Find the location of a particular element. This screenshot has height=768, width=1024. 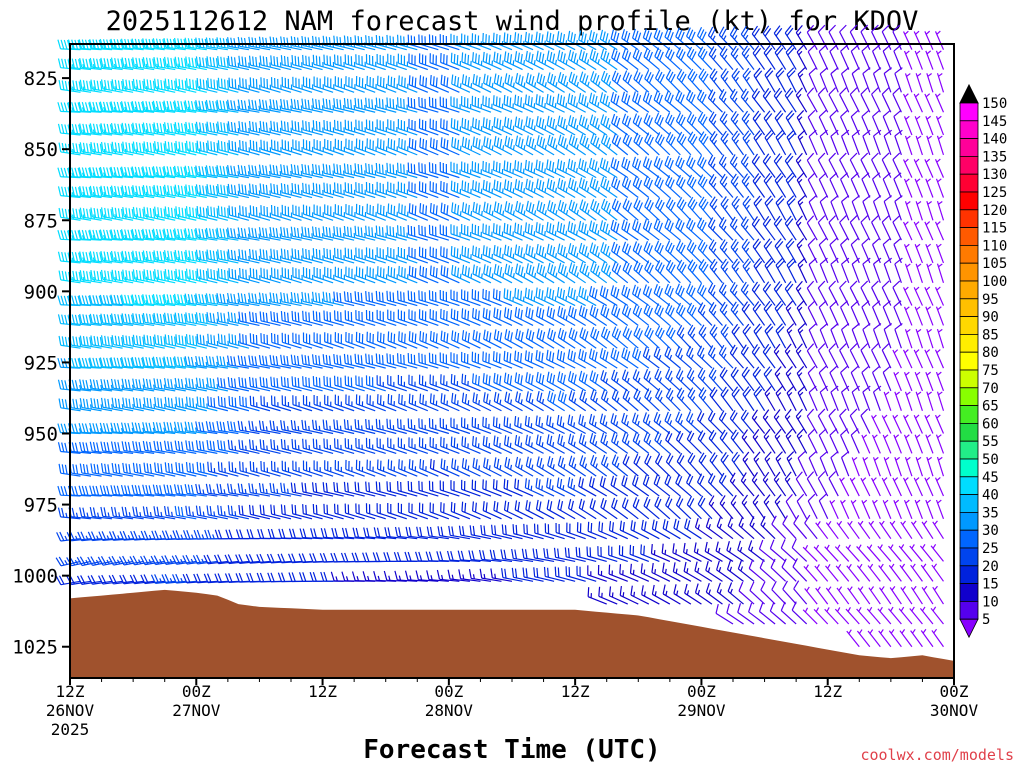

colorbar-label: 150 is located at coordinates (994, 104).